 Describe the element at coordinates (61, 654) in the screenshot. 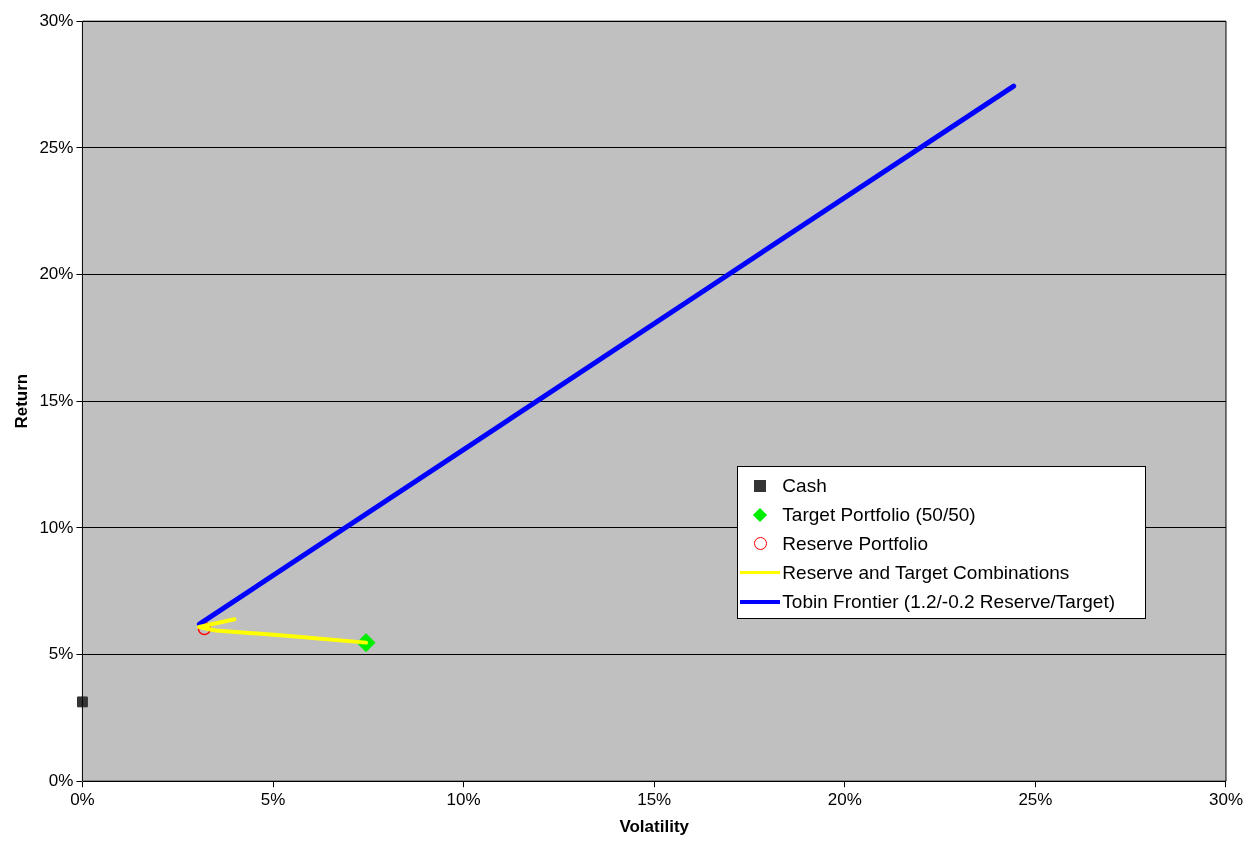

I see `y-tick-label: 5%` at that location.